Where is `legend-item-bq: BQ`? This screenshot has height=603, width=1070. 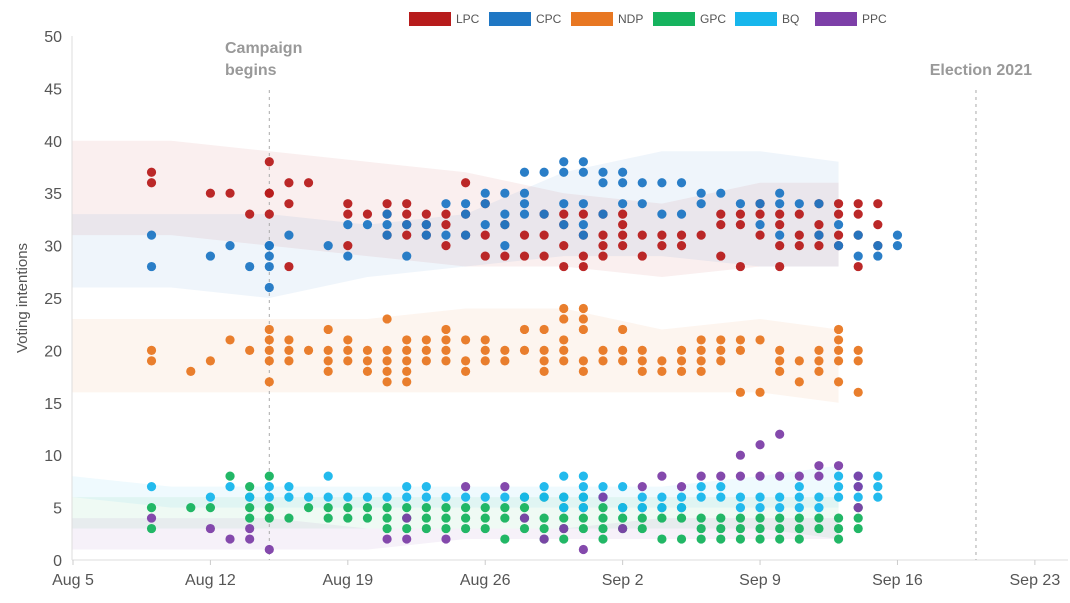 legend-item-bq: BQ is located at coordinates (767, 19).